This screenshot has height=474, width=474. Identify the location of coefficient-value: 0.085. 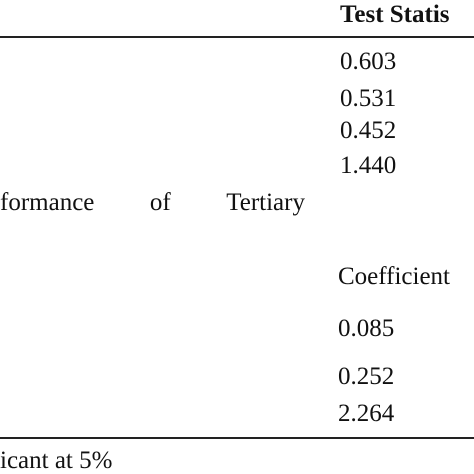
(366, 328).